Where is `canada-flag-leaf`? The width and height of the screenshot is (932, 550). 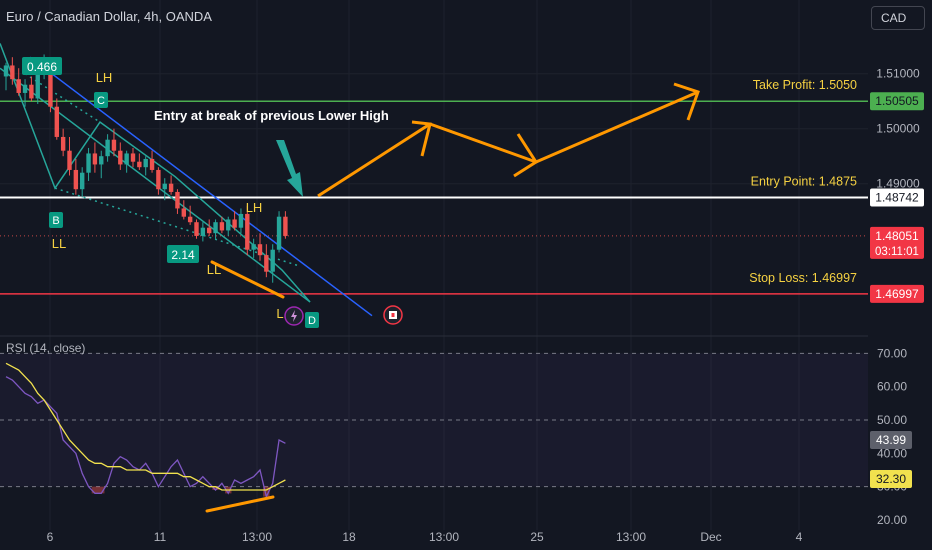 canada-flag-leaf is located at coordinates (393, 315).